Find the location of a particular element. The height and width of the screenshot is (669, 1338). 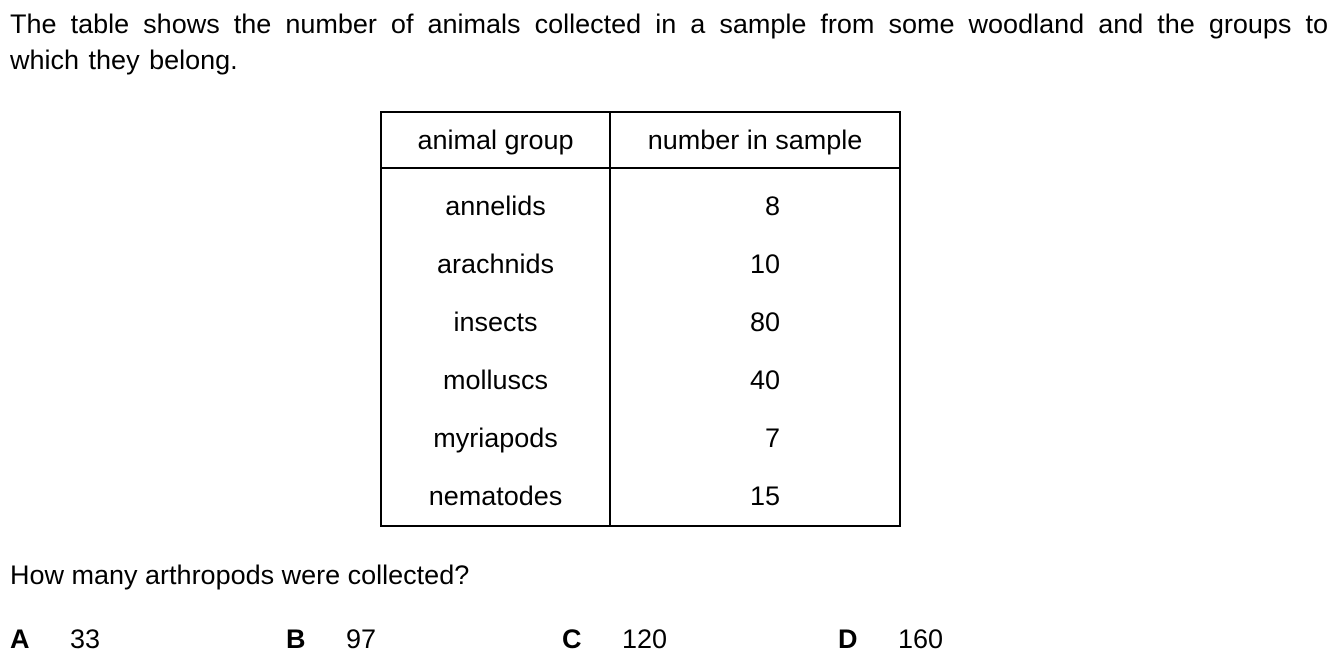

option-value: 97 is located at coordinates (361, 639).